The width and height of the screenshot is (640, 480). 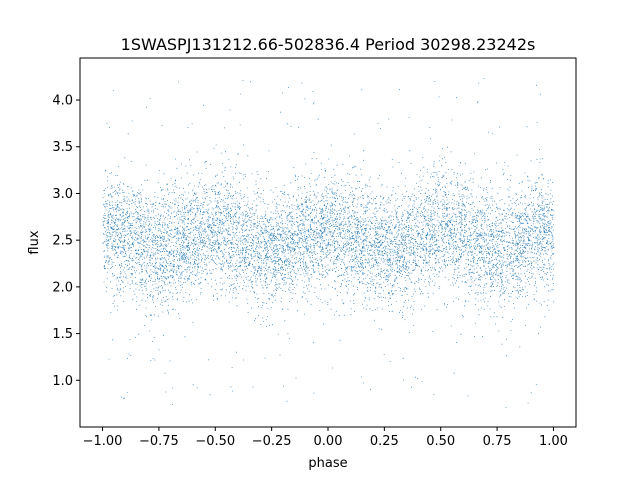 What do you see at coordinates (384, 441) in the screenshot?
I see `x-tick-label: 0.25` at bounding box center [384, 441].